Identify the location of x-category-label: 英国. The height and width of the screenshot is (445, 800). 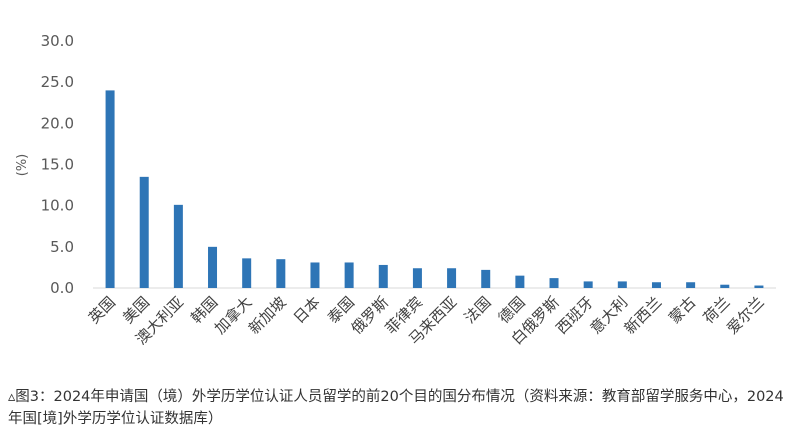
(102, 310).